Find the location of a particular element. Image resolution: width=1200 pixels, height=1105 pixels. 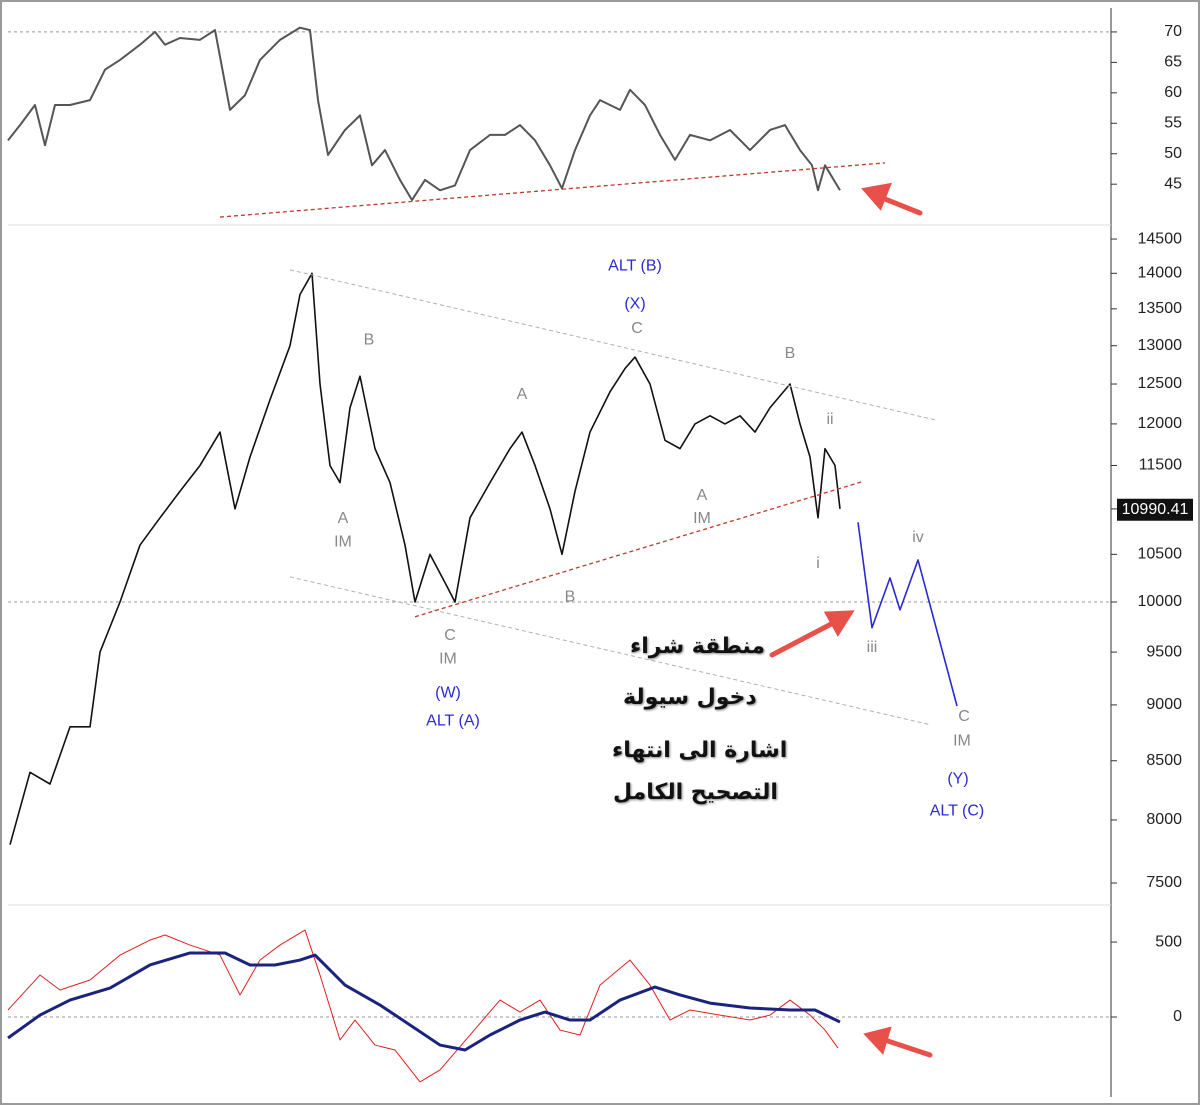

wave-label: iii is located at coordinates (872, 647).